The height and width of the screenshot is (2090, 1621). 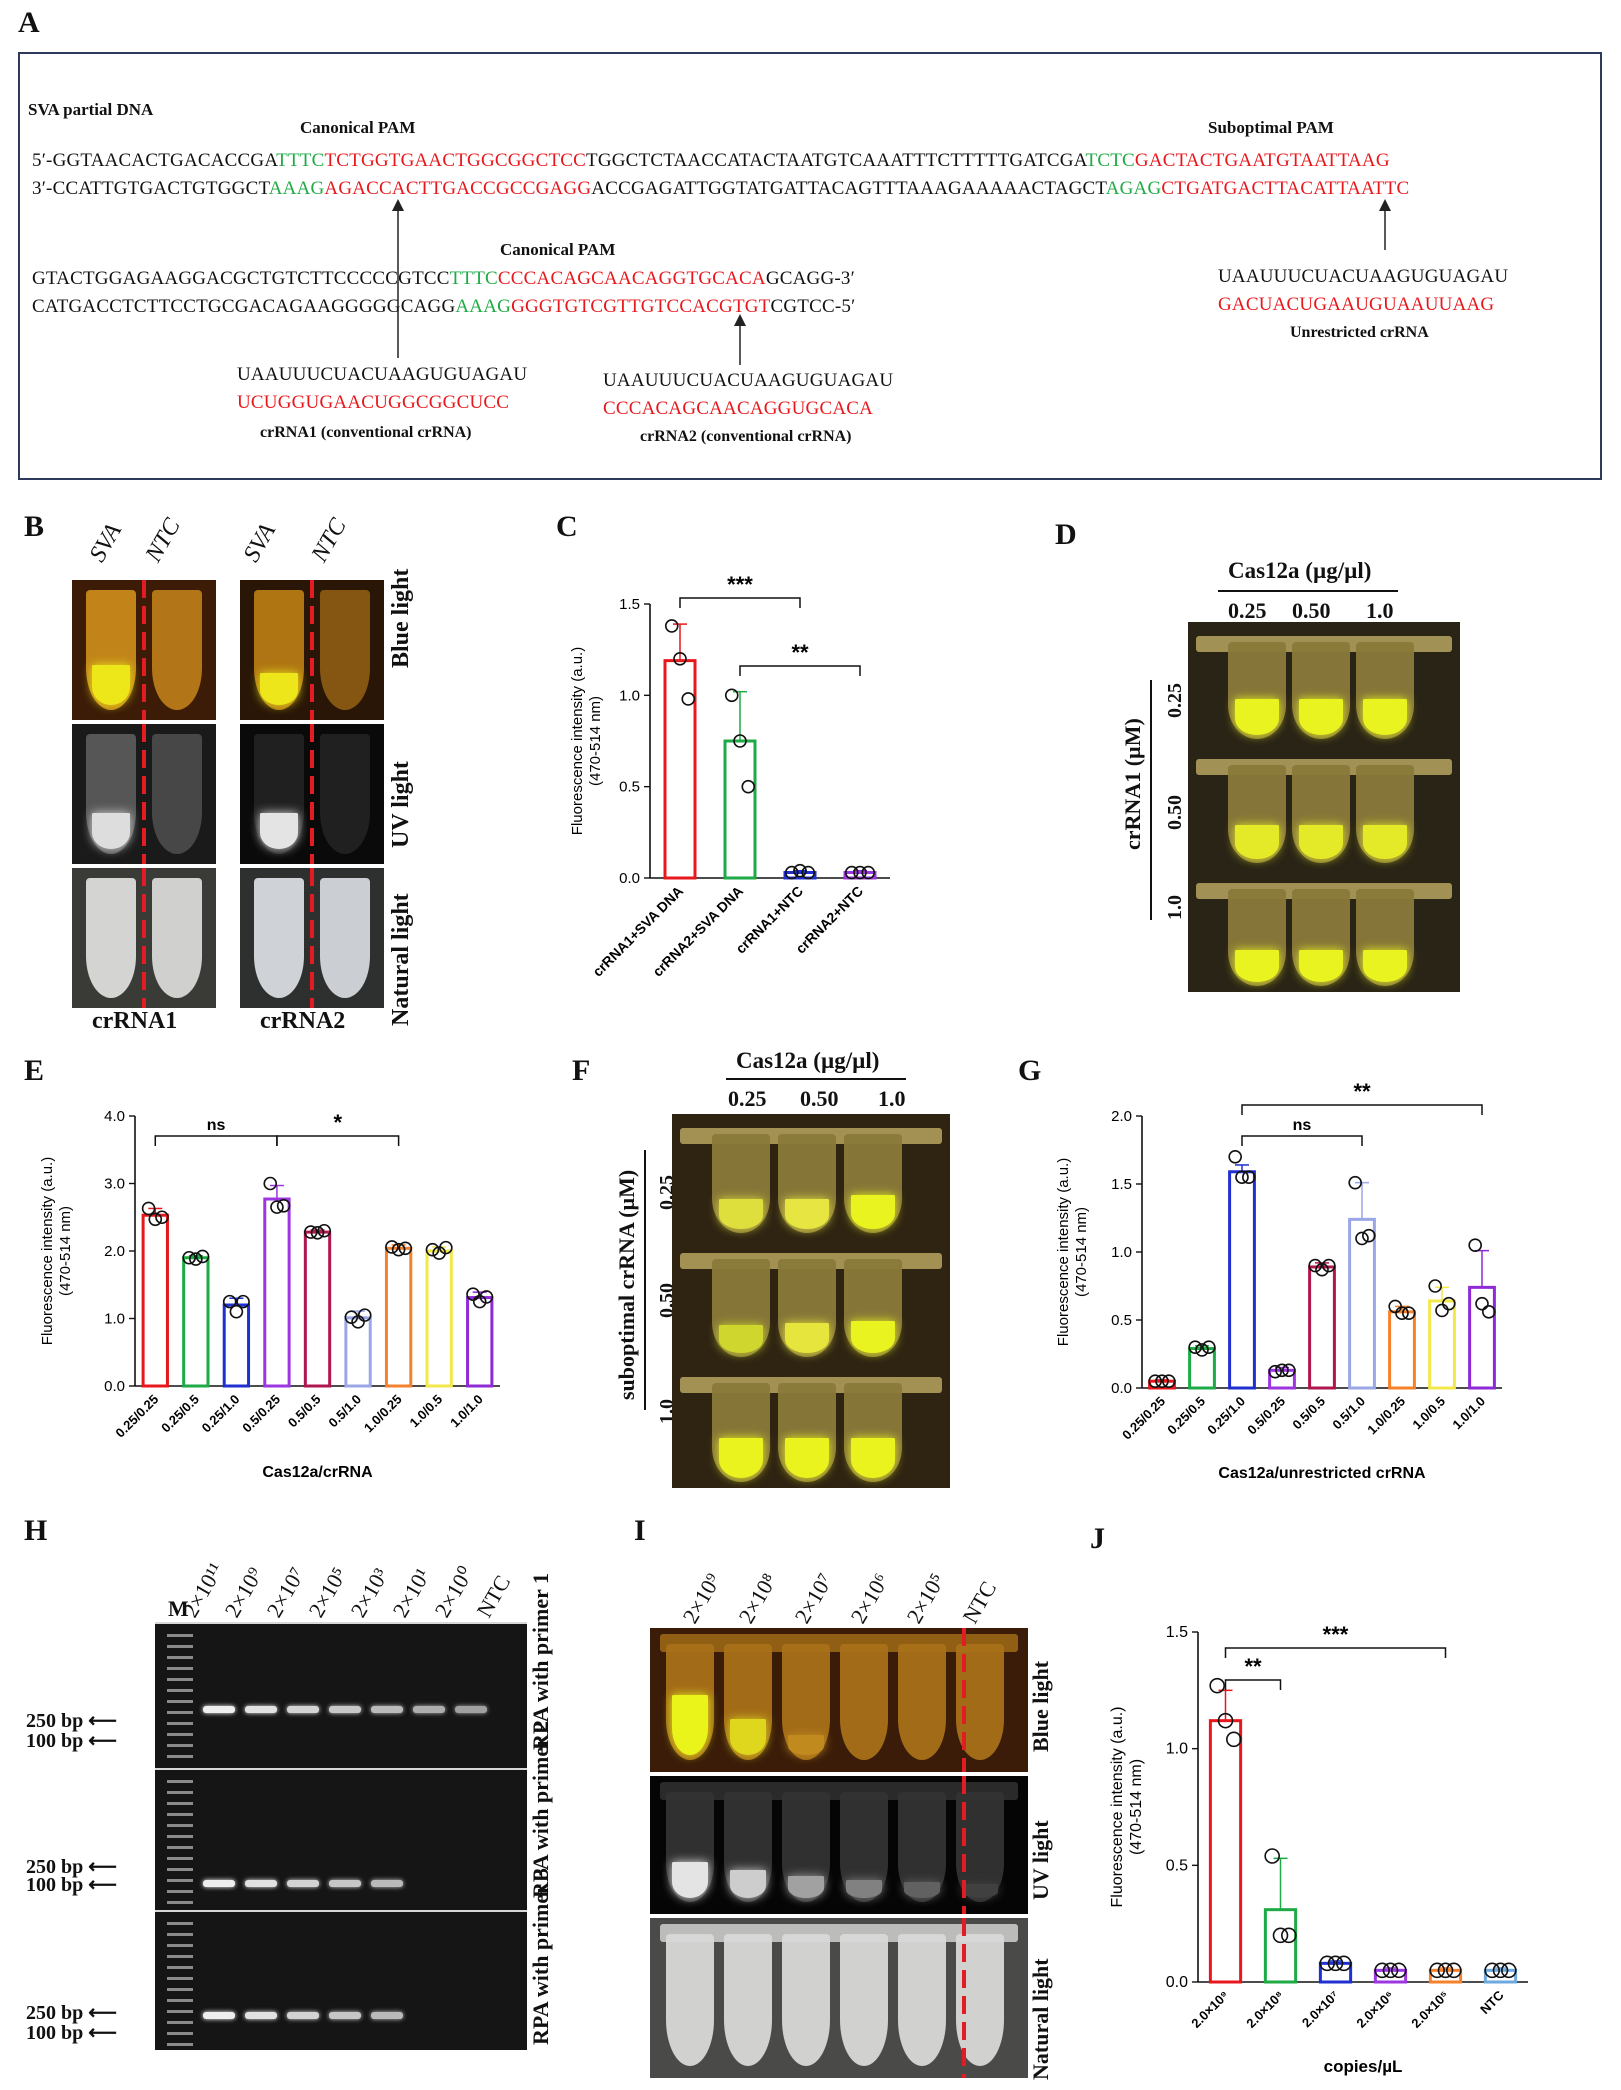 What do you see at coordinates (1300, 570) in the screenshot?
I see `d-header: Cas12a (µg/µl)` at bounding box center [1300, 570].